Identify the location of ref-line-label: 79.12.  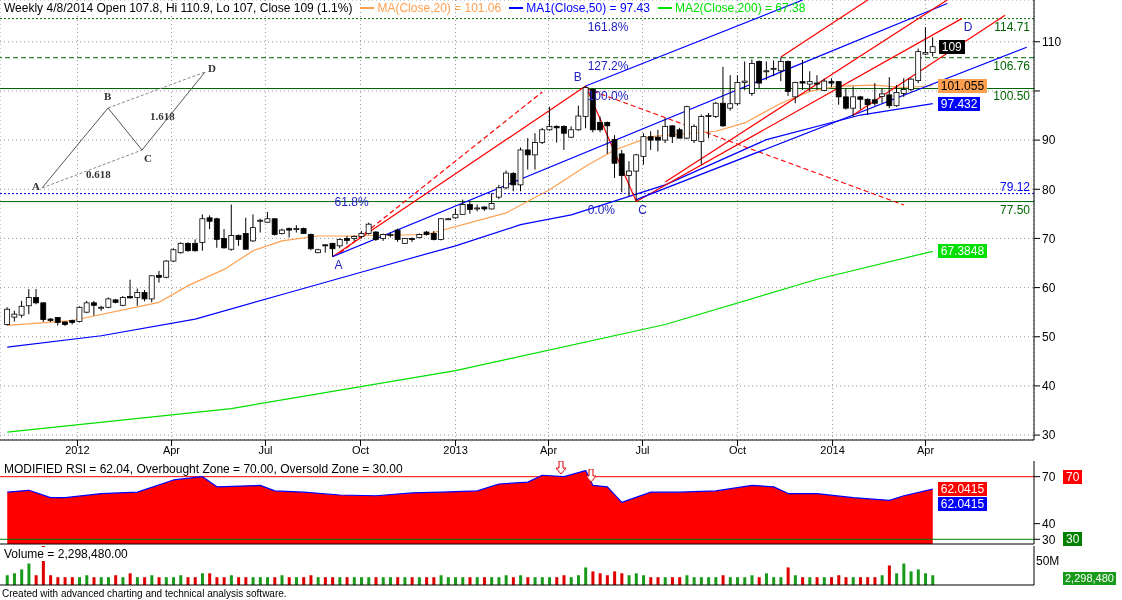
(1015, 186).